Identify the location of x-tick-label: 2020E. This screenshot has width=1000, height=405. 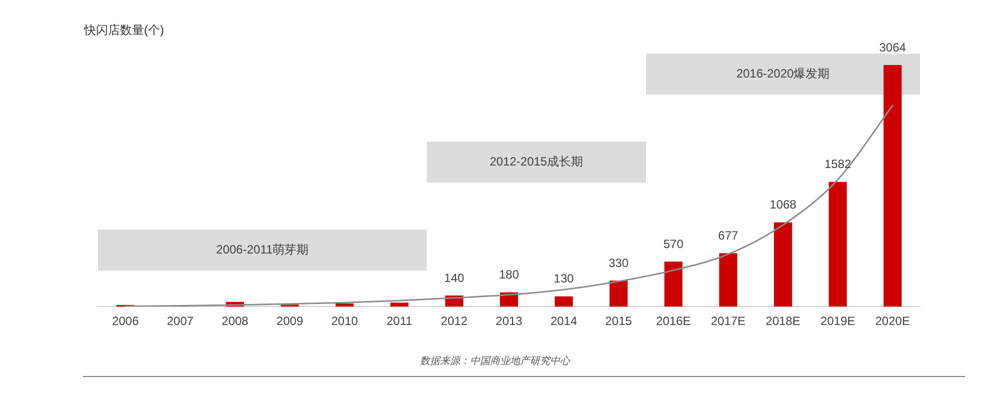
(892, 321).